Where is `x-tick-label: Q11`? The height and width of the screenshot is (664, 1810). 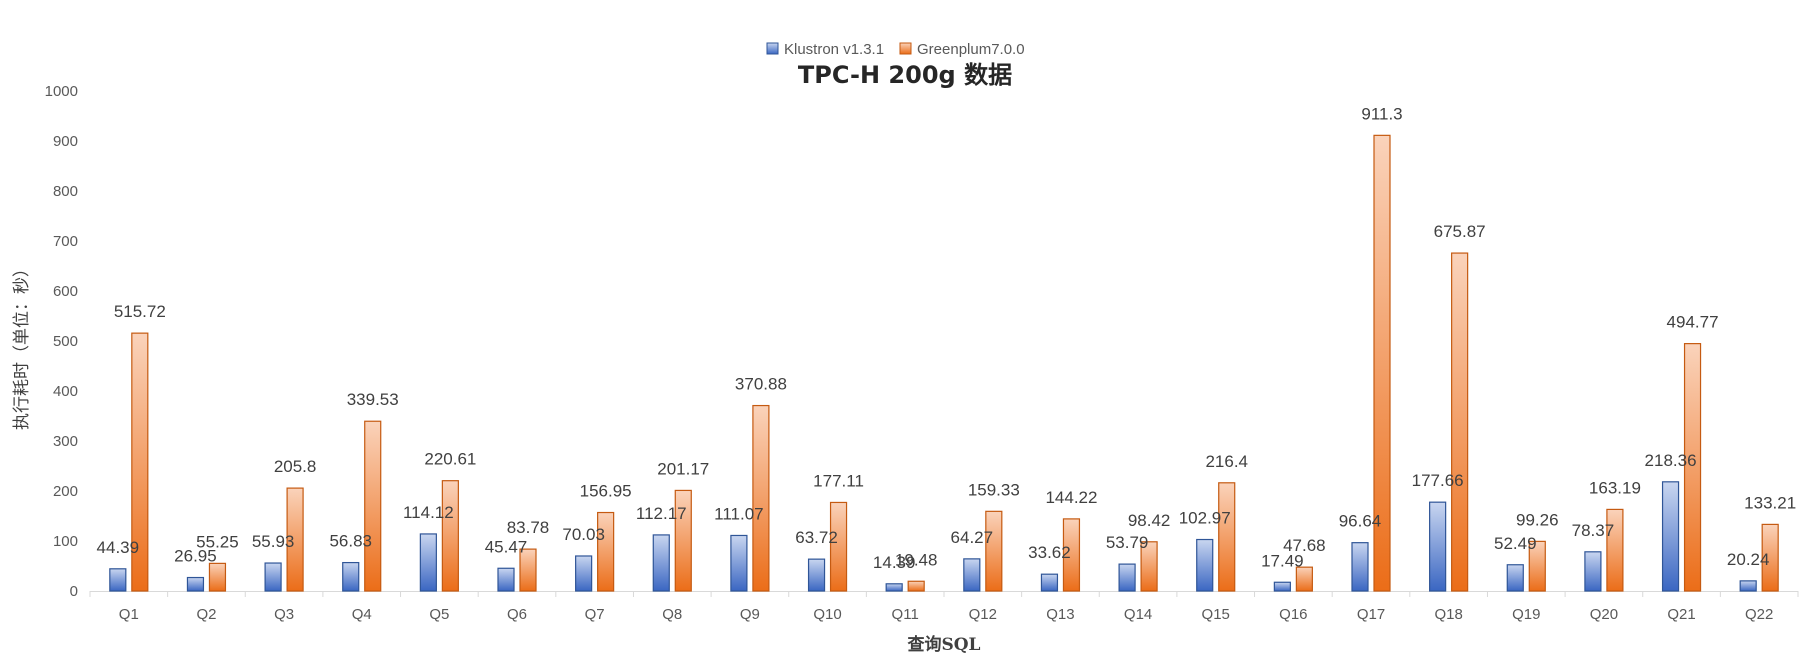 x-tick-label: Q11 is located at coordinates (905, 614).